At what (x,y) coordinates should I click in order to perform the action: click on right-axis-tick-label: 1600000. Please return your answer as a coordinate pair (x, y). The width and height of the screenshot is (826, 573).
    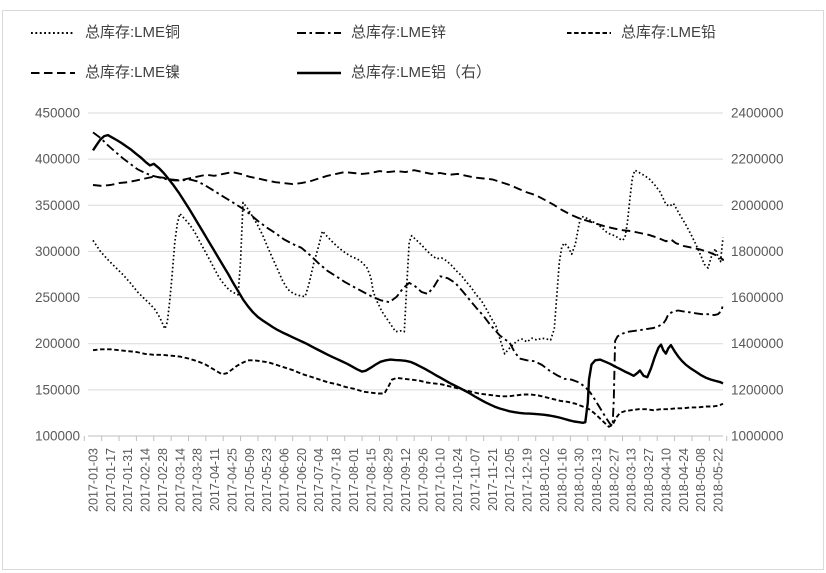
    Looking at the image, I should click on (757, 297).